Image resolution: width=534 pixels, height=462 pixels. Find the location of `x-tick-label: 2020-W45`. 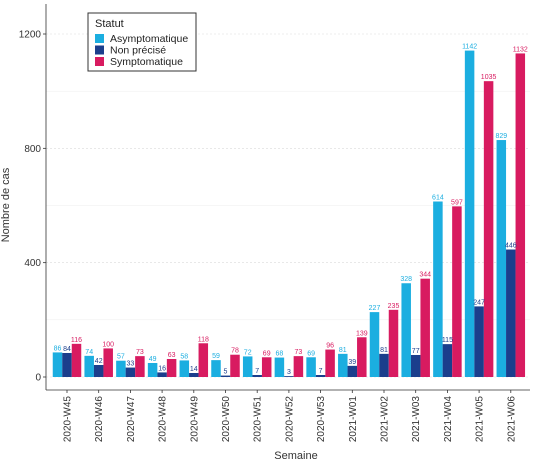

x-tick-label: 2020-W45 is located at coordinates (68, 419).